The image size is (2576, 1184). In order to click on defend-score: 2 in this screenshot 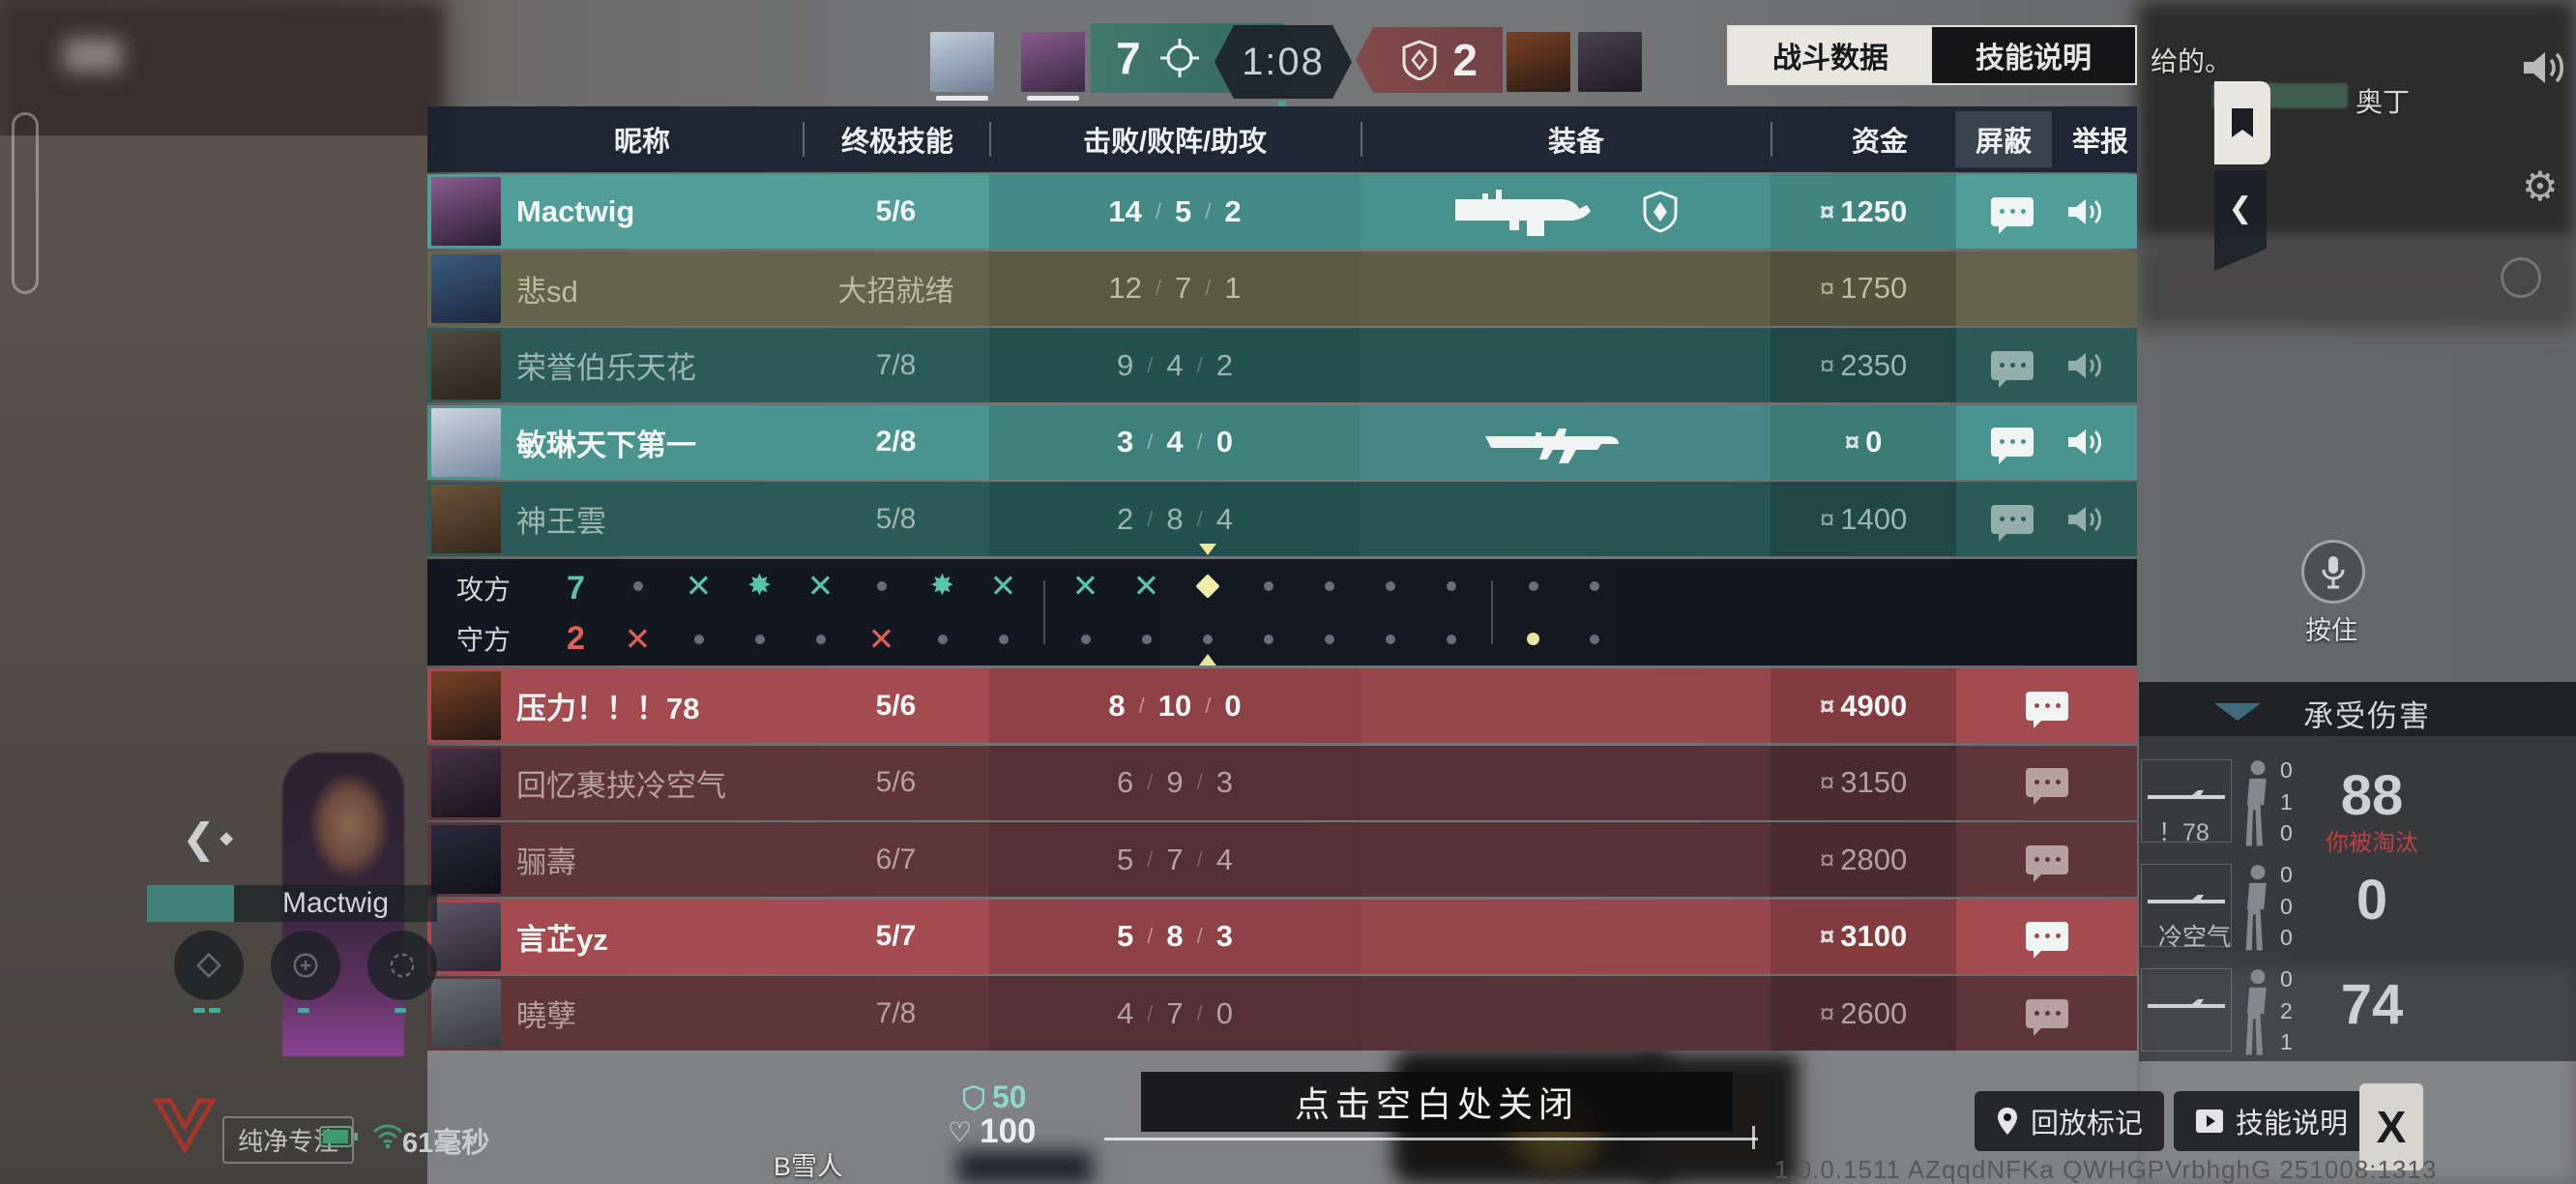, I will do `click(576, 638)`.